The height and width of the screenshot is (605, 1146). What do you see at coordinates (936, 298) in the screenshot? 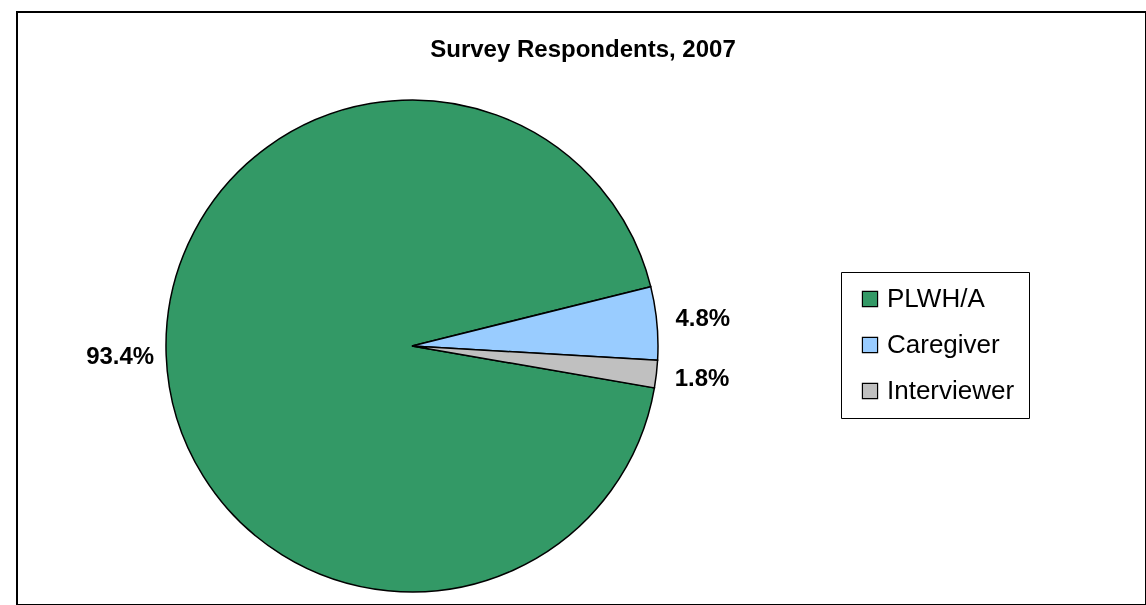
I see `legend-label: PLWH/A` at bounding box center [936, 298].